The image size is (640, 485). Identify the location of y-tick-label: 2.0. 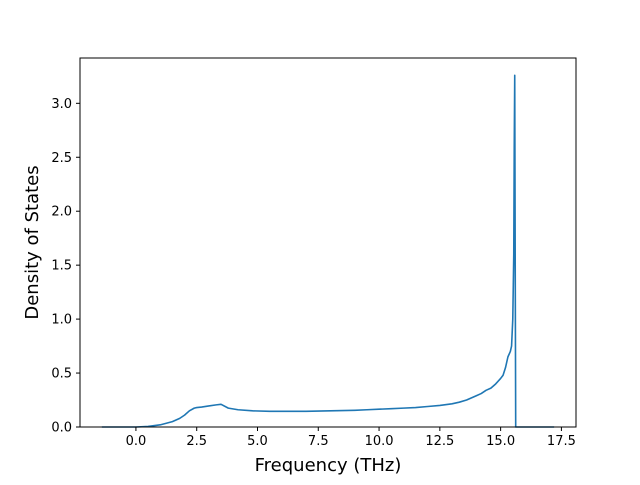
(61, 212).